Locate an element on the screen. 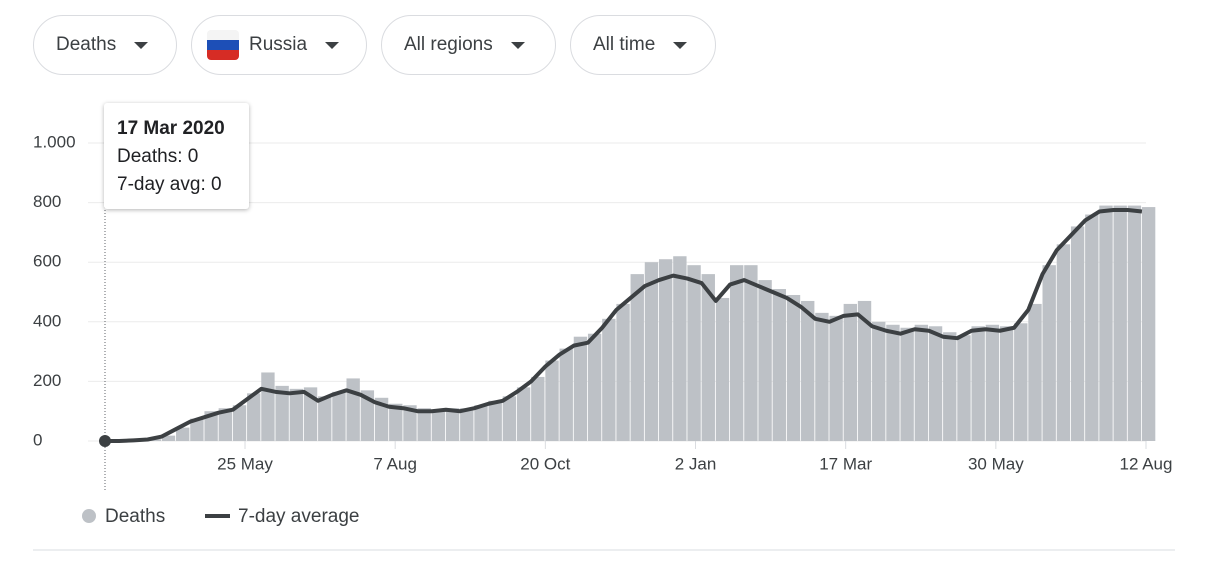 The image size is (1209, 571). filter-chip: Deaths is located at coordinates (105, 45).